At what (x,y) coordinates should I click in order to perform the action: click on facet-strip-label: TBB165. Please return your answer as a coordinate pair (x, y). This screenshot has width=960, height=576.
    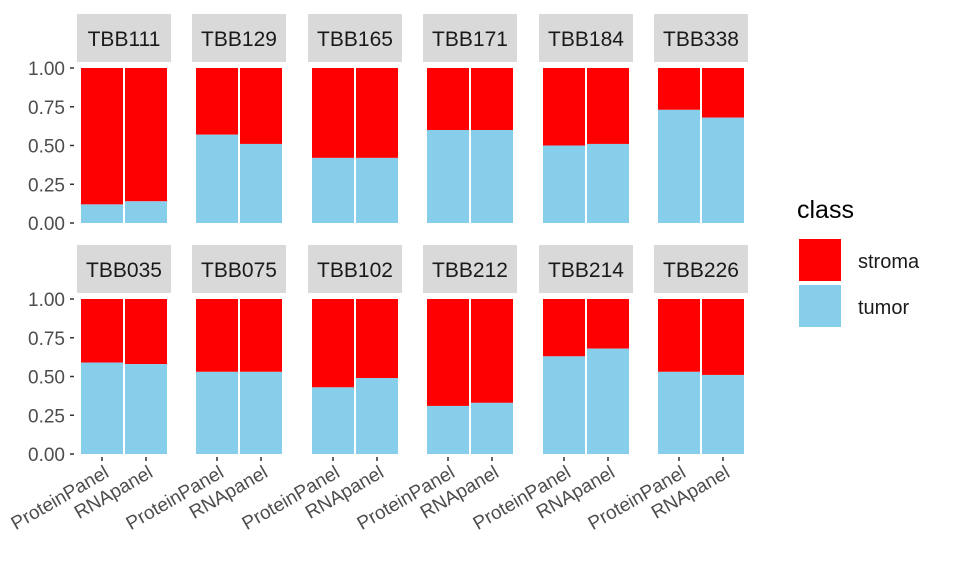
    Looking at the image, I should click on (355, 39).